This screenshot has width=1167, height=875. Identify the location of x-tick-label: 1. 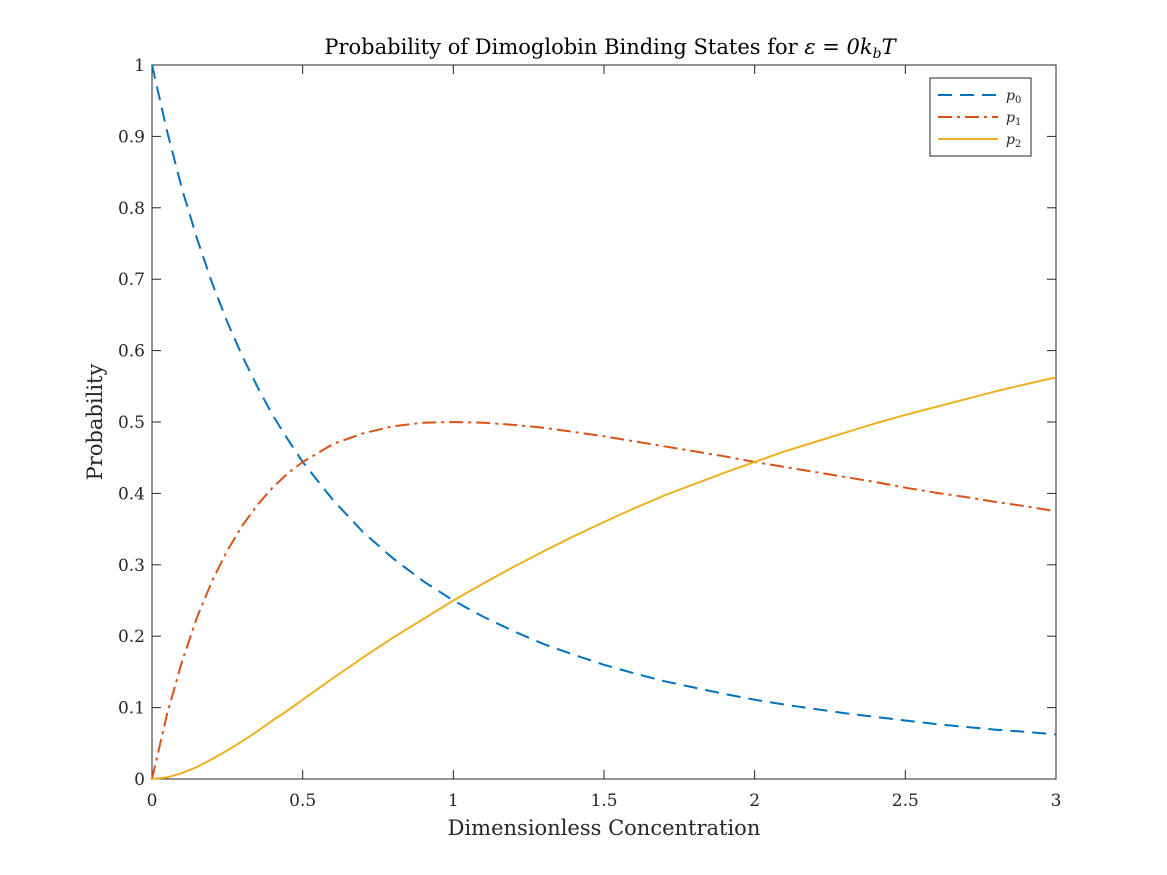
(453, 801).